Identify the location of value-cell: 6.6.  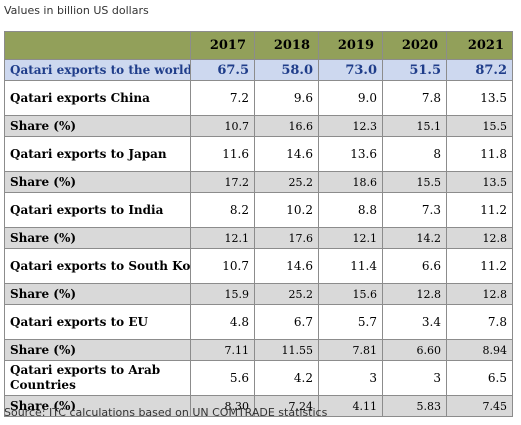
(414, 266).